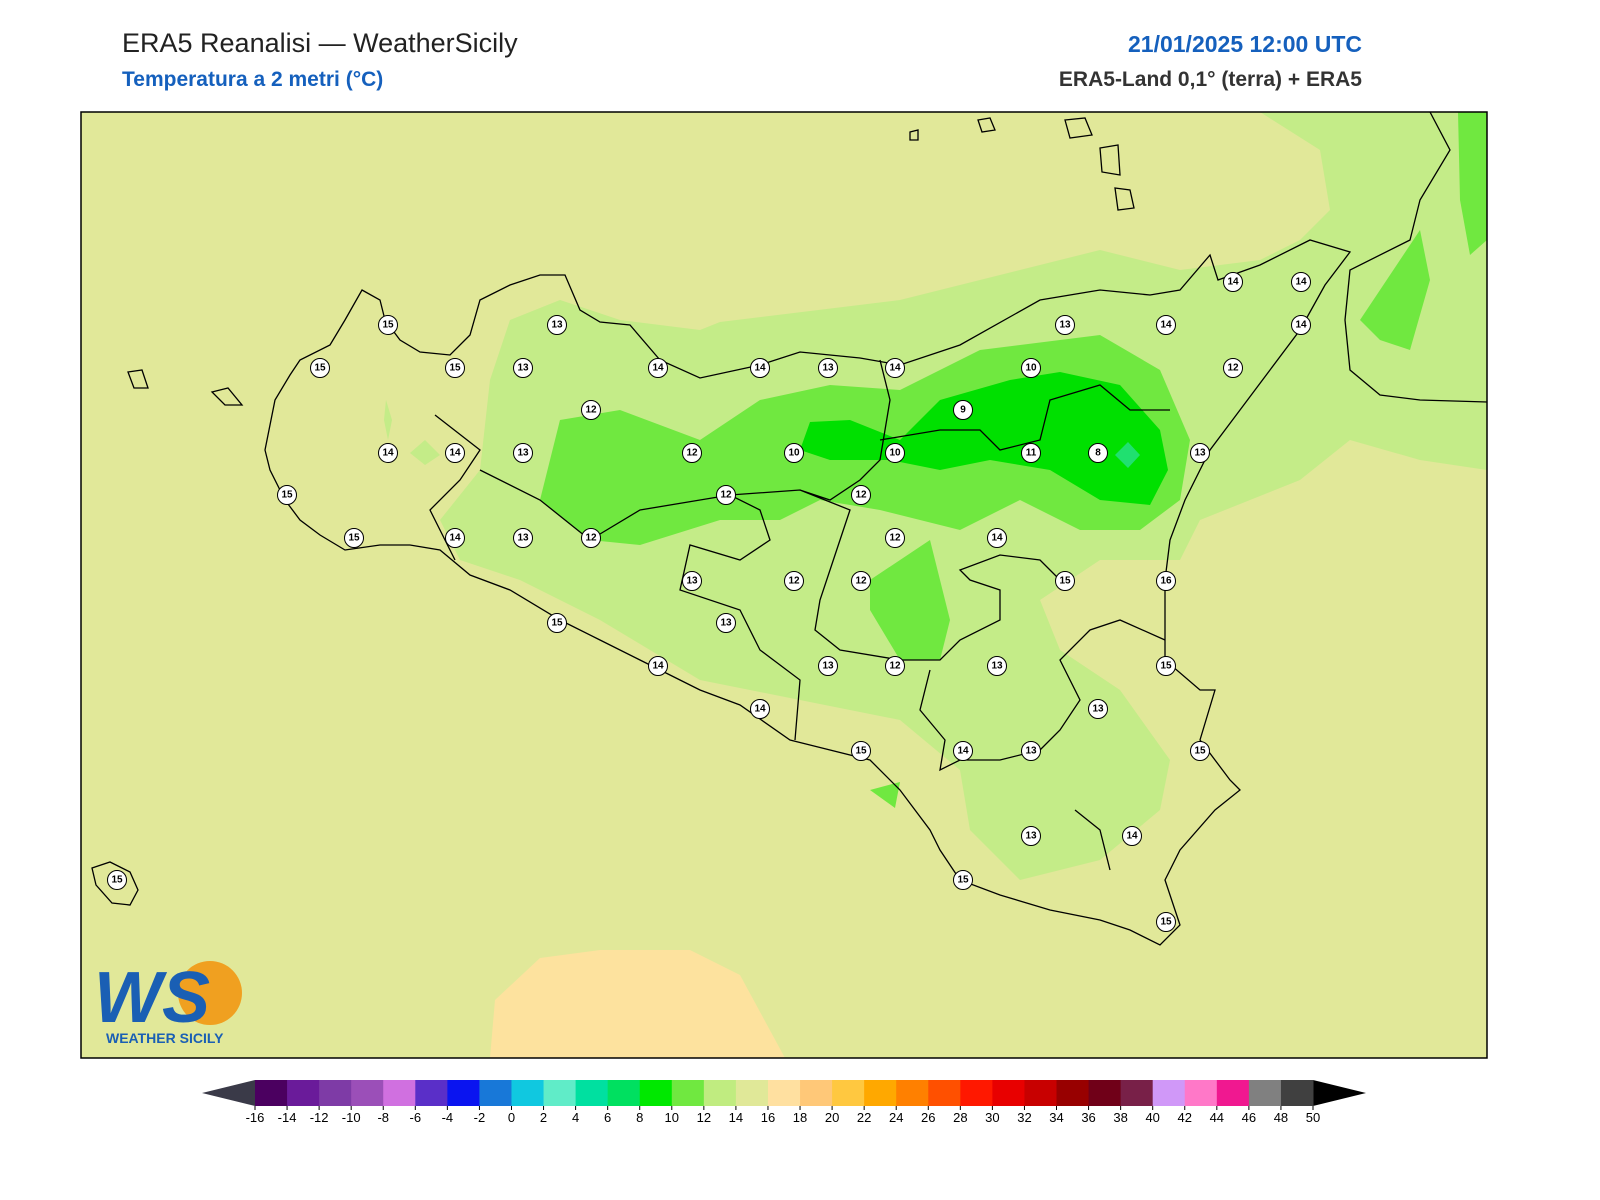 The image size is (1600, 1200). I want to click on colorbar-label: 42, so click(1185, 1117).